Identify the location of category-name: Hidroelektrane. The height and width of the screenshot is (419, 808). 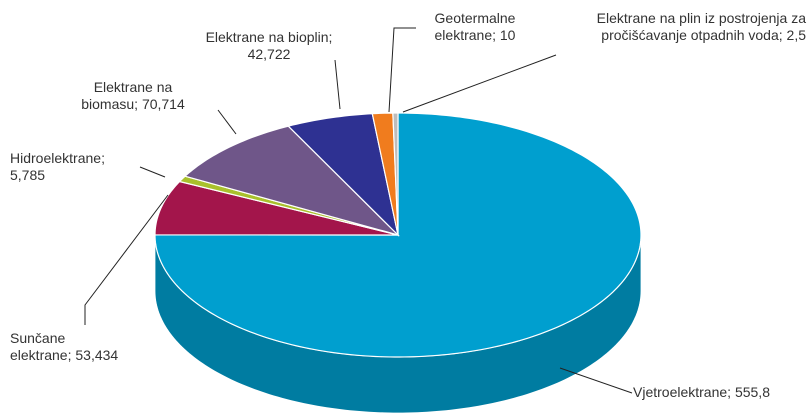
(56, 158).